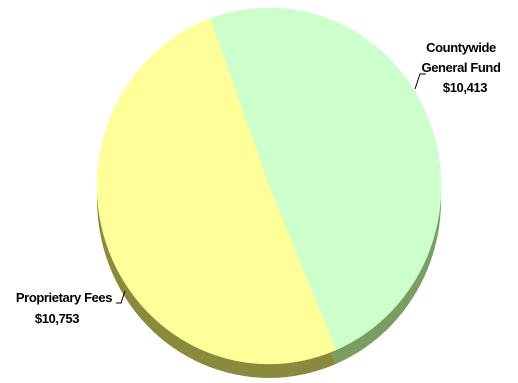  What do you see at coordinates (465, 87) in the screenshot?
I see `countywide-value-label: $10,413` at bounding box center [465, 87].